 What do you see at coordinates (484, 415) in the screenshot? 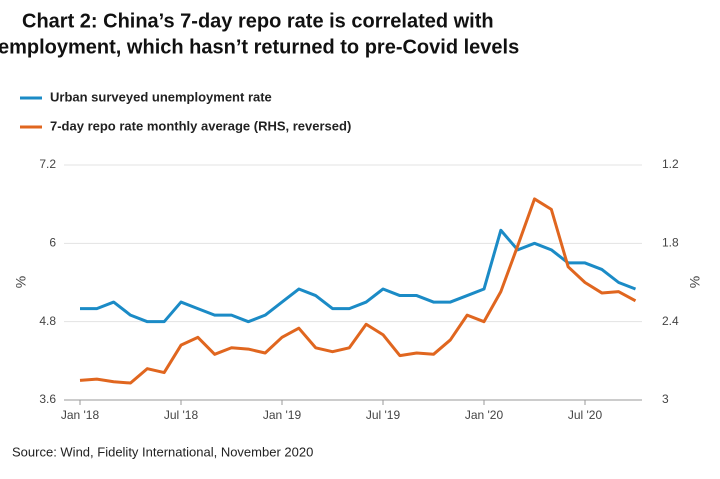
I see `x-tick-label: Jan '20` at bounding box center [484, 415].